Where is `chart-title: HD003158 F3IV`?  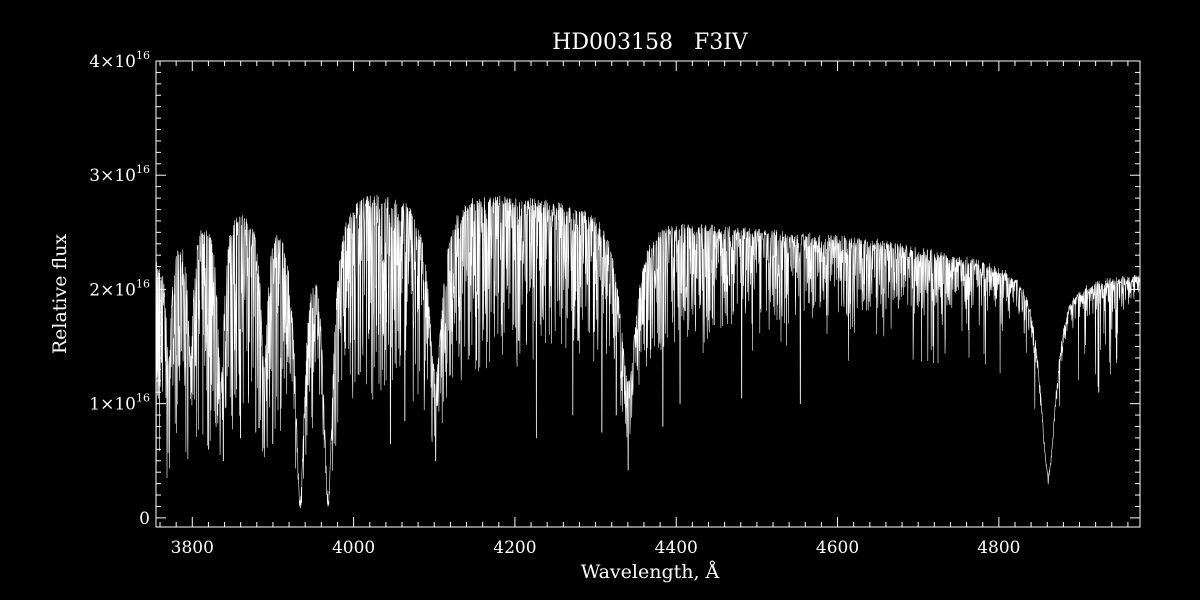 chart-title: HD003158 F3IV is located at coordinates (650, 42).